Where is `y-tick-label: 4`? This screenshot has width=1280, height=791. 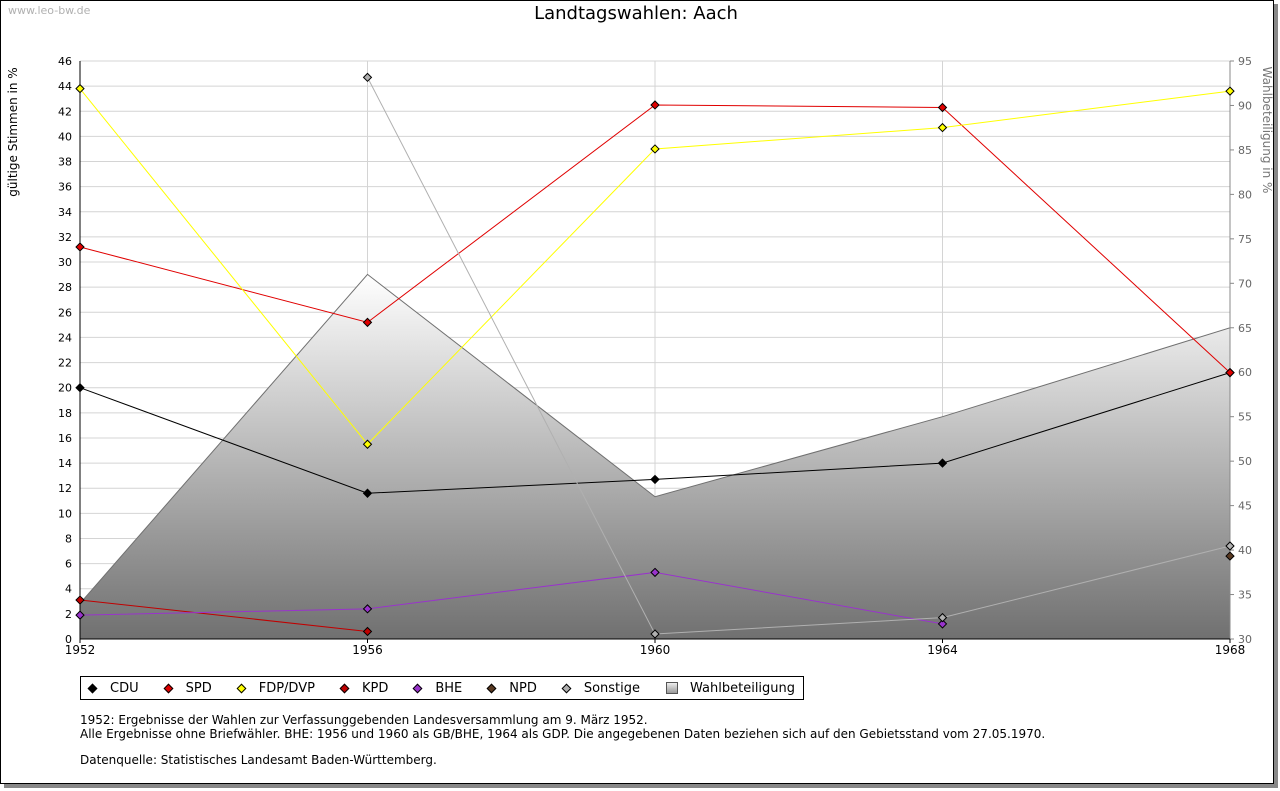 y-tick-label: 4 is located at coordinates (68, 589).